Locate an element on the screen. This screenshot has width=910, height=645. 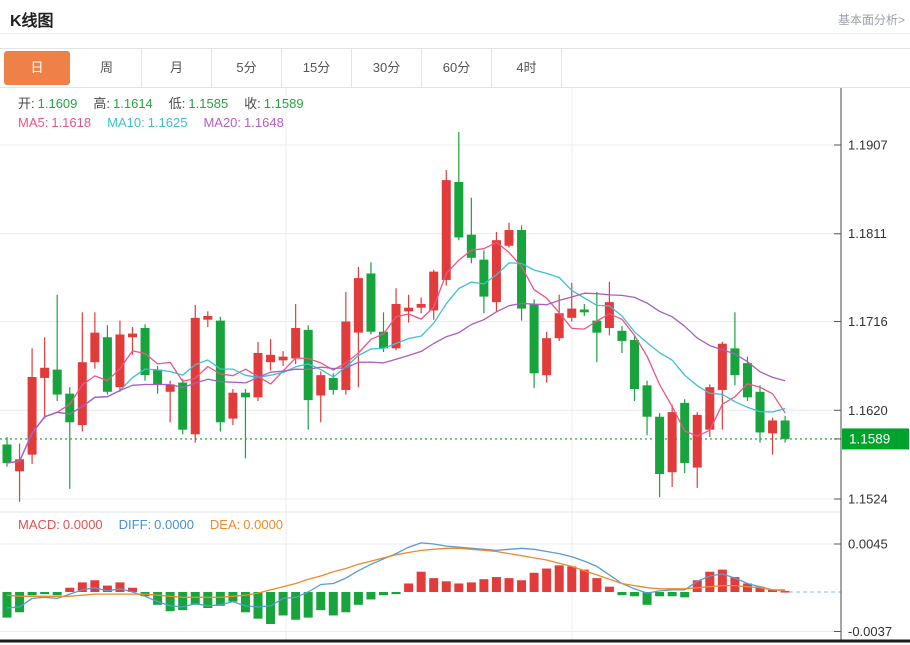
tab-15min: 15分 is located at coordinates (317, 68).